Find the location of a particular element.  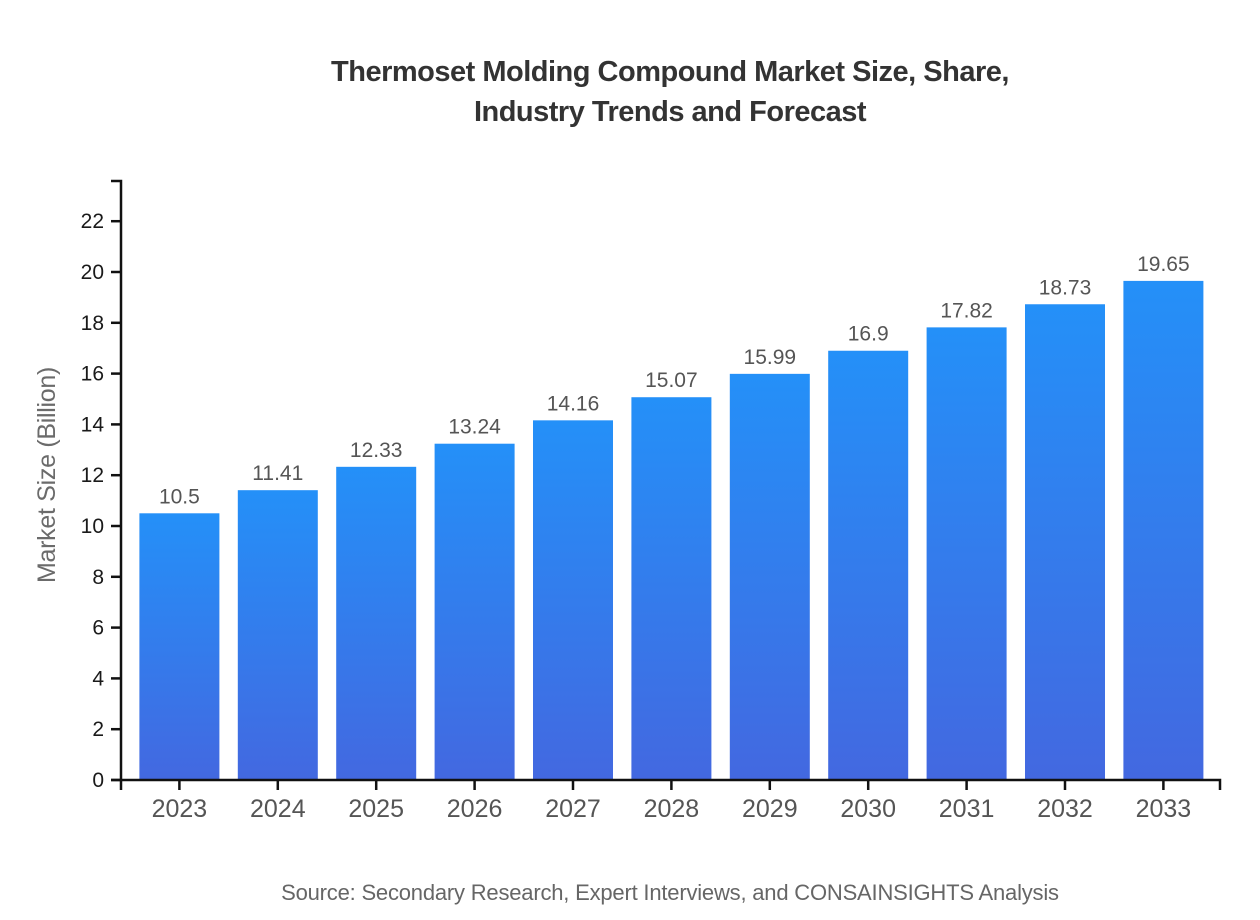

y-axis-title: Market Size (Billion) is located at coordinates (47, 475).